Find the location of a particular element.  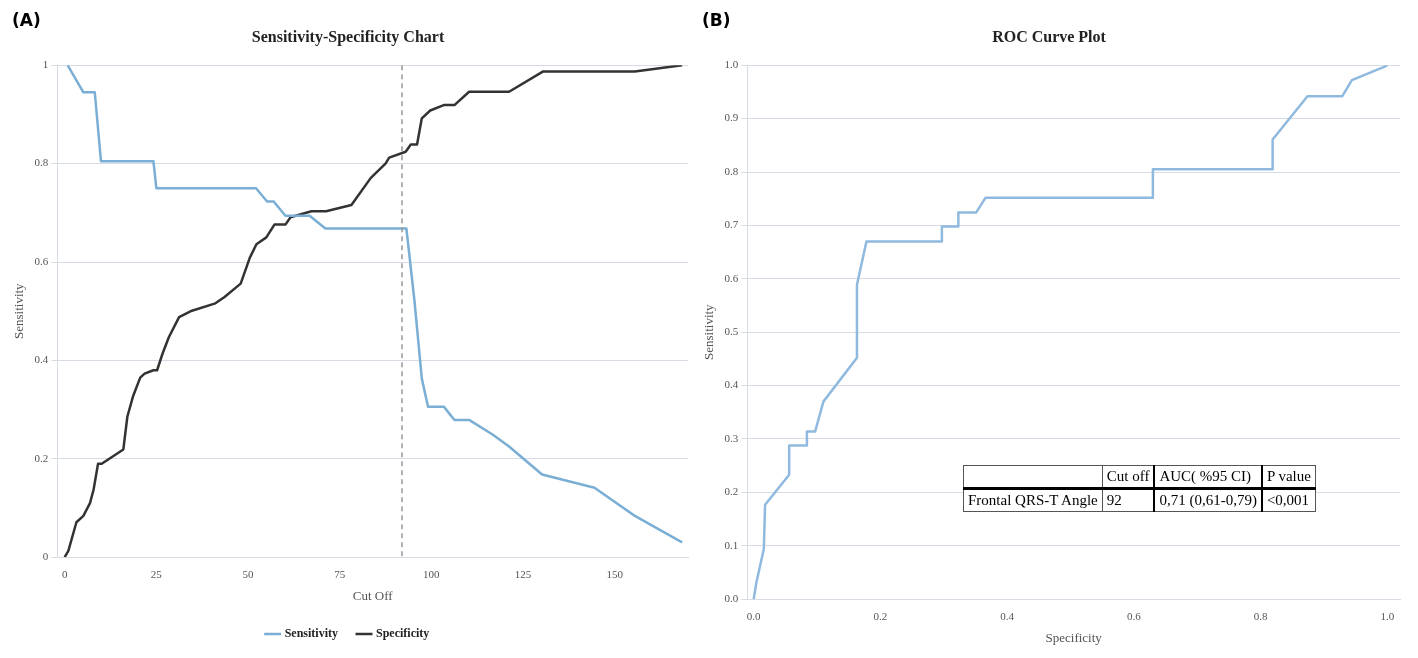

y-tick-label: 0.5 is located at coordinates (731, 331).